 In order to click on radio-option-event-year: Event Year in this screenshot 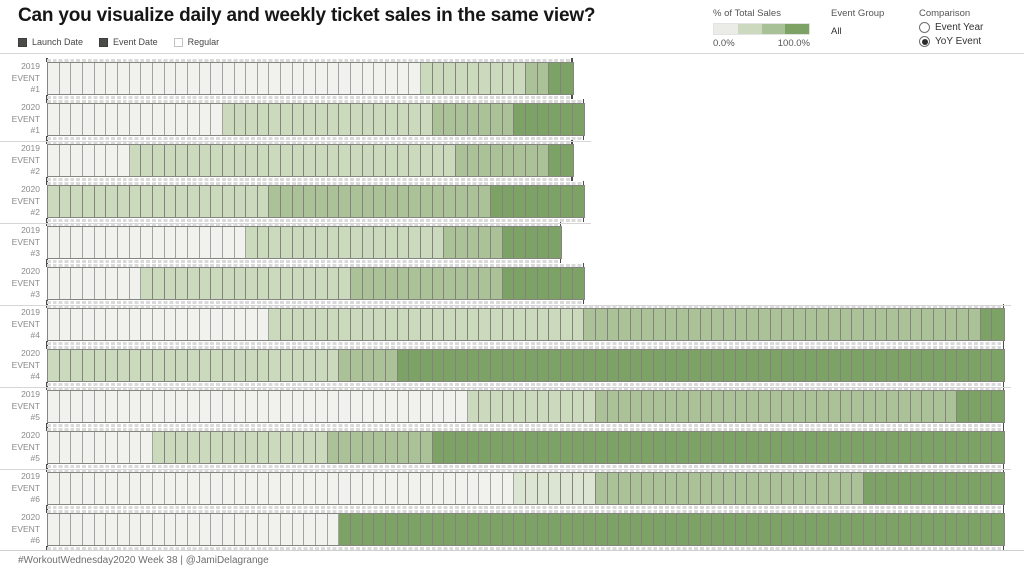, I will do `click(951, 27)`.